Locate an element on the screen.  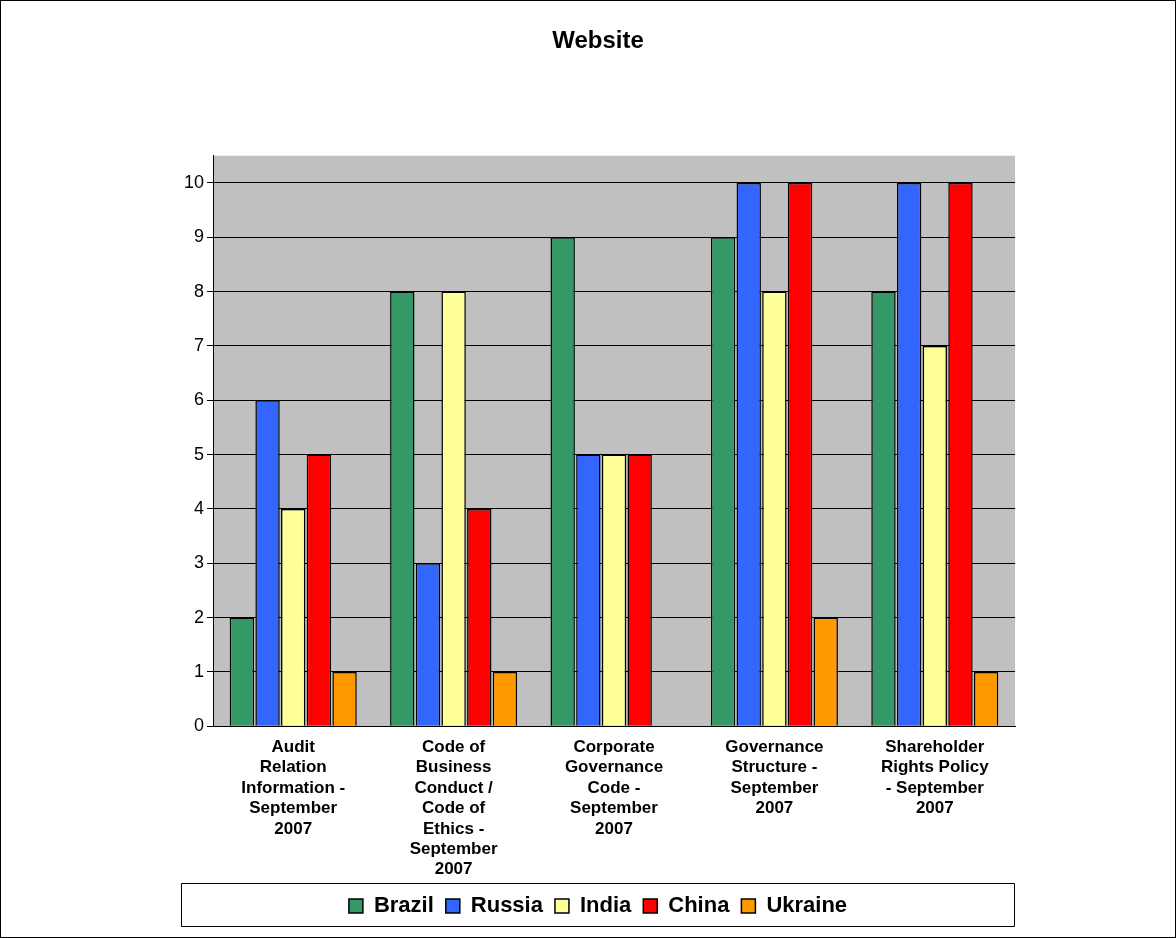
y-tick-label: 6 is located at coordinates (199, 399).